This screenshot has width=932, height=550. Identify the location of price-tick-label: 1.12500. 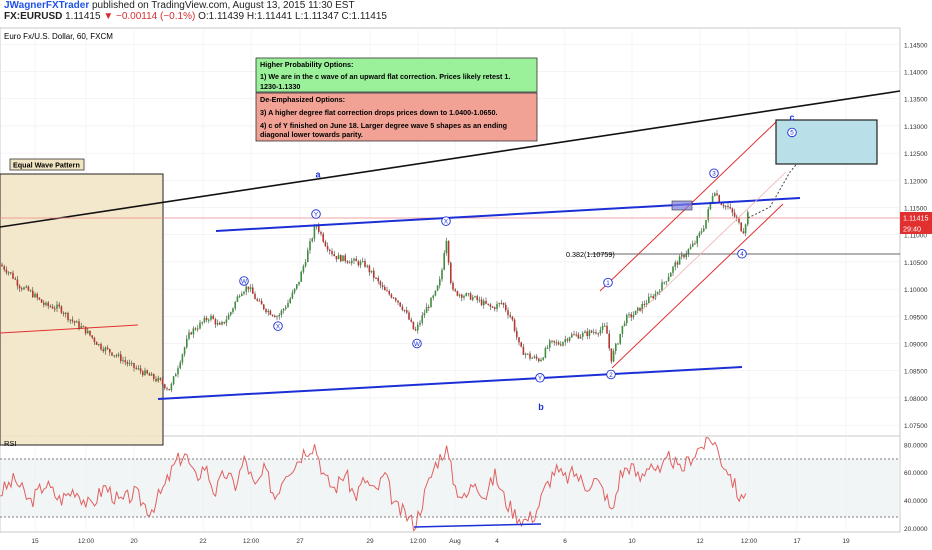
(916, 154).